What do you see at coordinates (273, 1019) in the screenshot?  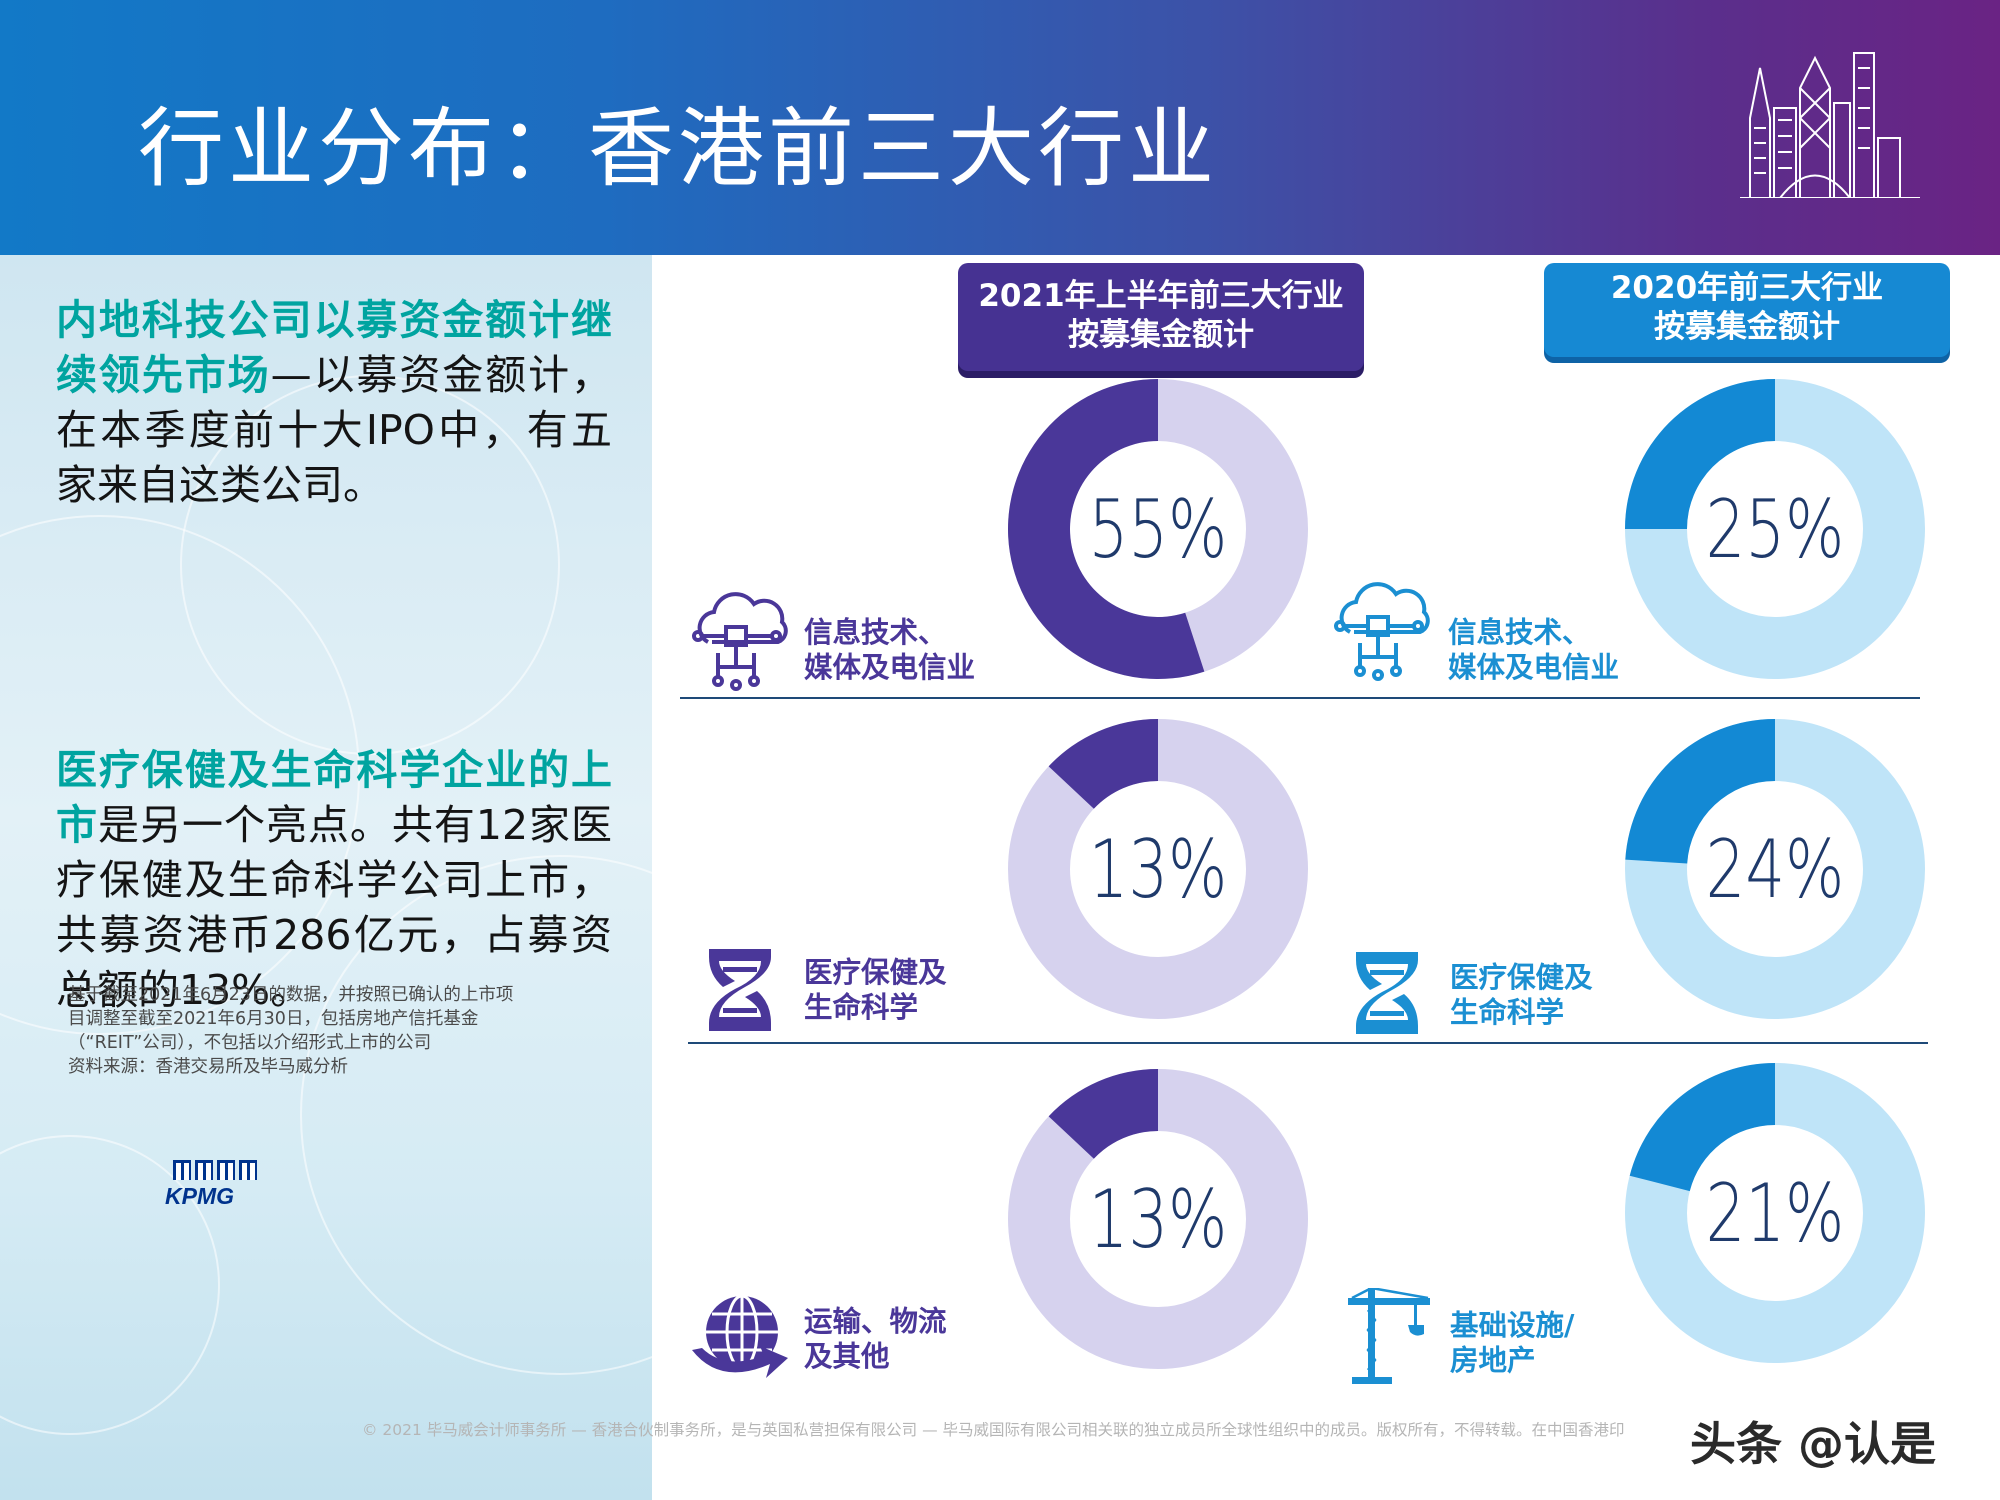 I see `note-line: 目调整至截至2021年6月30日，包括房地产信托基金` at bounding box center [273, 1019].